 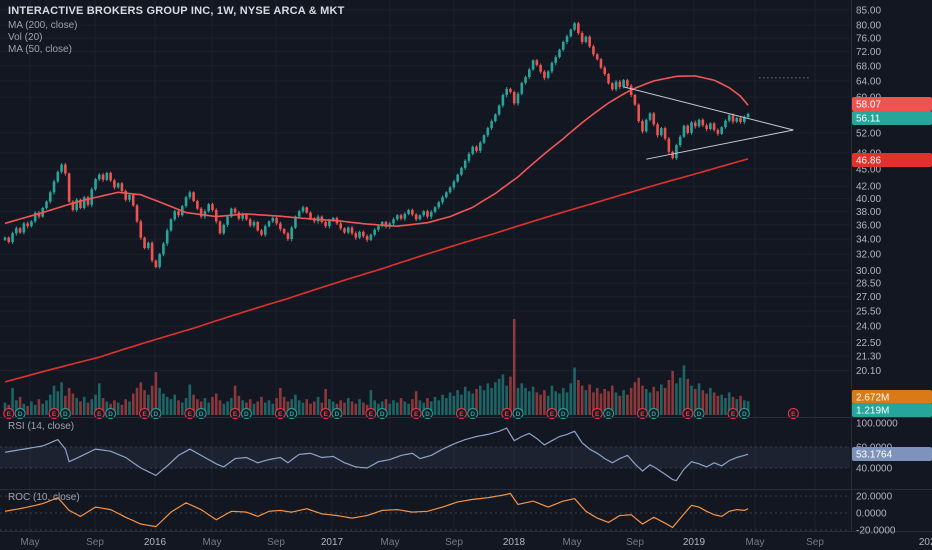 What do you see at coordinates (868, 52) in the screenshot?
I see `price-axis-el: 72.00` at bounding box center [868, 52].